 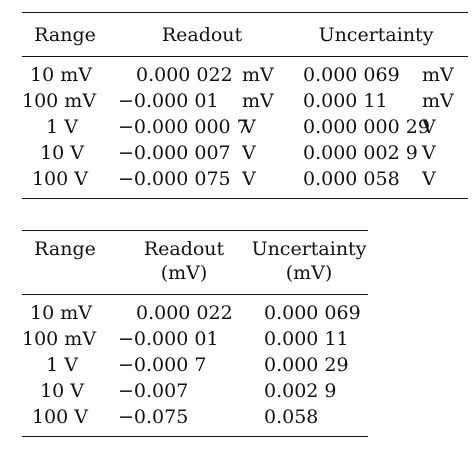 What do you see at coordinates (162, 365) in the screenshot?
I see `cell-readout: −0.000 7` at bounding box center [162, 365].